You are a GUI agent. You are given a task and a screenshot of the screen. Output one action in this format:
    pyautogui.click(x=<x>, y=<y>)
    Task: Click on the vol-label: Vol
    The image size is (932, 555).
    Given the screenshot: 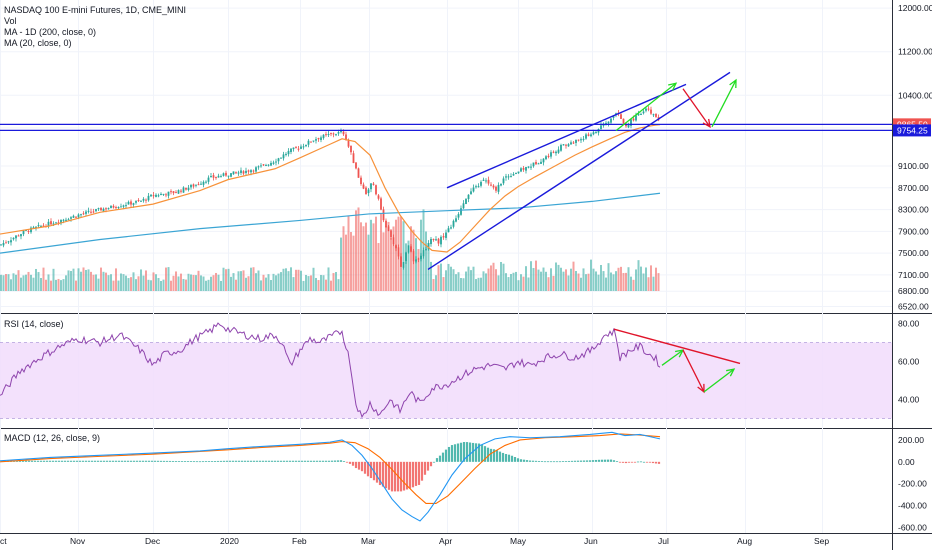 What is the action you would take?
    pyautogui.click(x=10, y=21)
    